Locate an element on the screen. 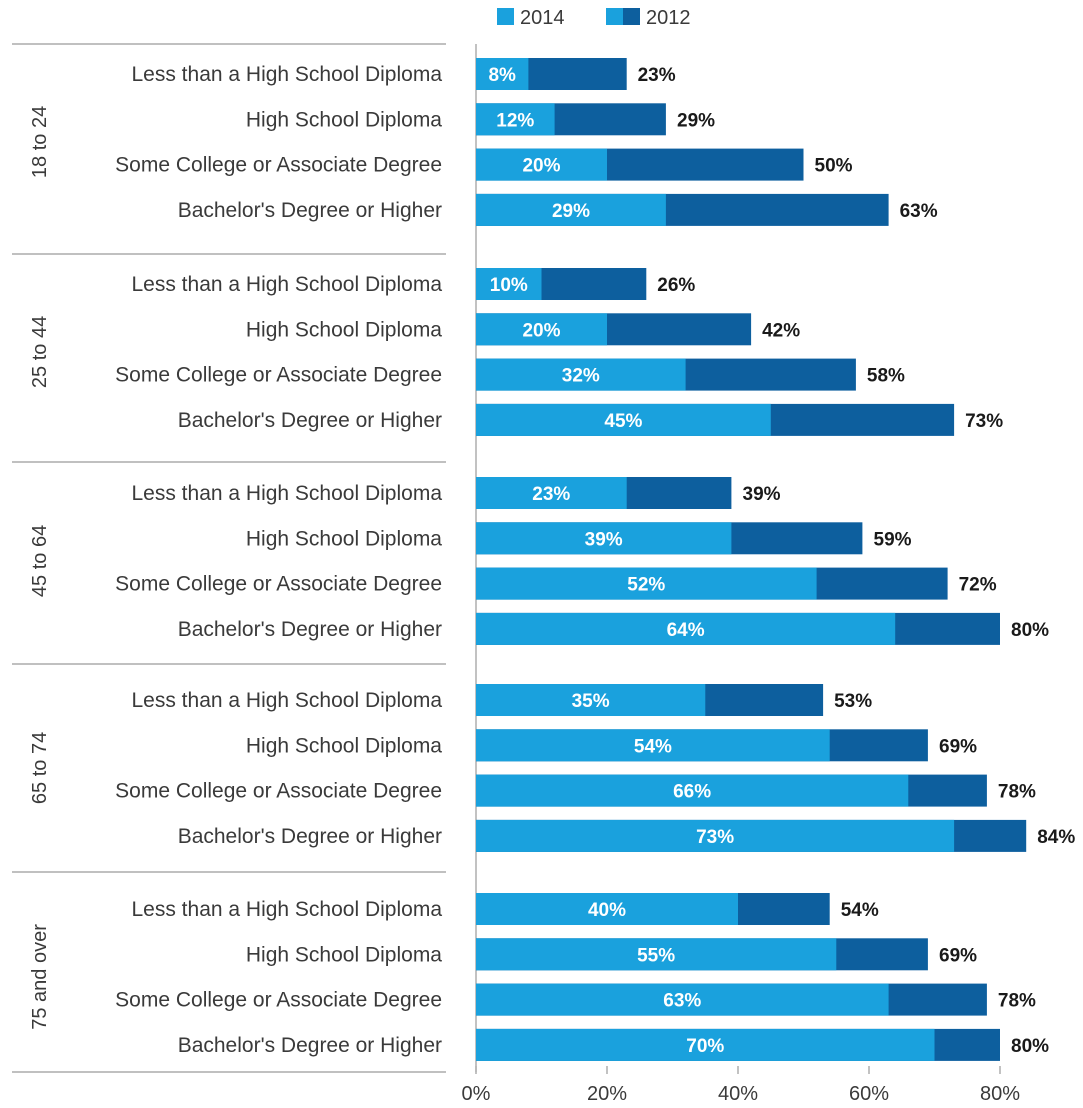  bar-label-2014: 40% is located at coordinates (607, 910).